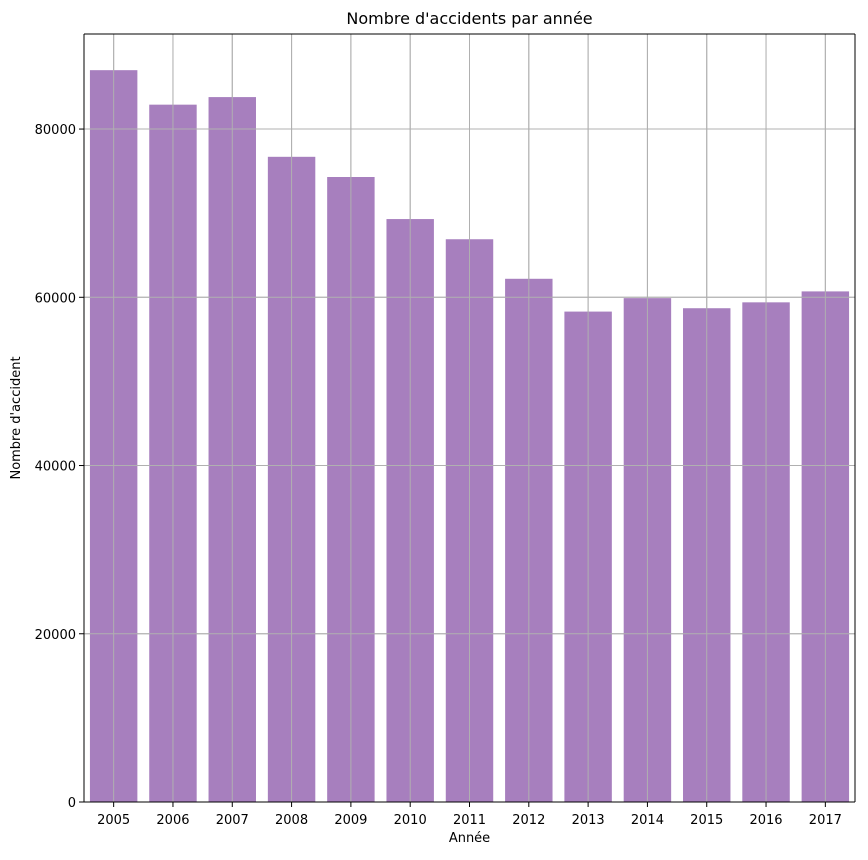 The image size is (868, 860). Describe the element at coordinates (72, 803) in the screenshot. I see `y-tick-label: 0` at that location.